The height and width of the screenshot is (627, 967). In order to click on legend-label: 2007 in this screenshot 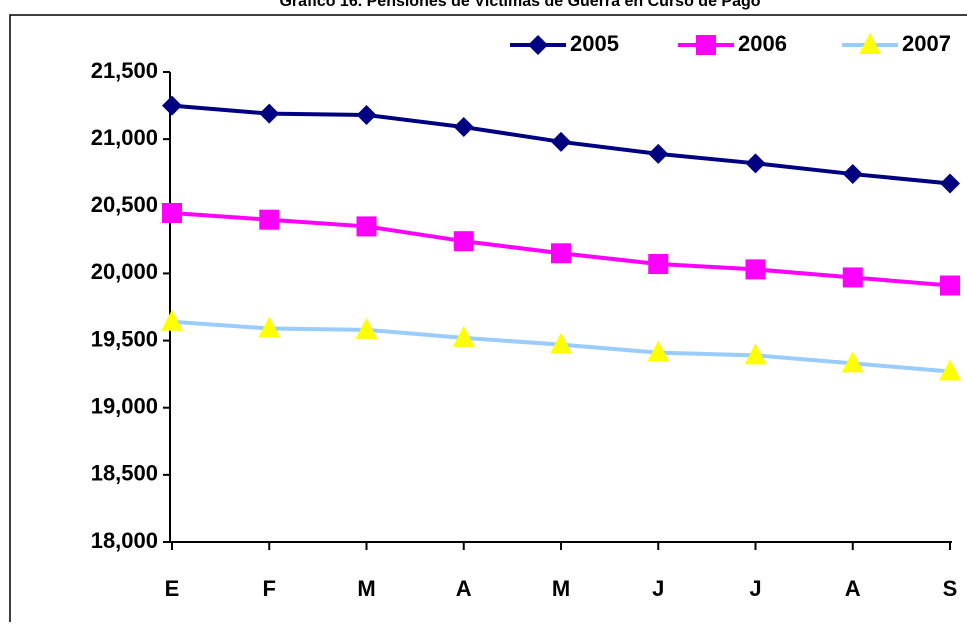, I will do `click(926, 43)`.